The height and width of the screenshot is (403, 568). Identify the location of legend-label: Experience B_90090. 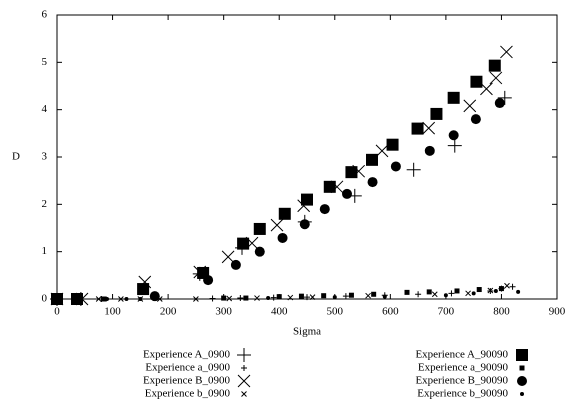
(461, 381).